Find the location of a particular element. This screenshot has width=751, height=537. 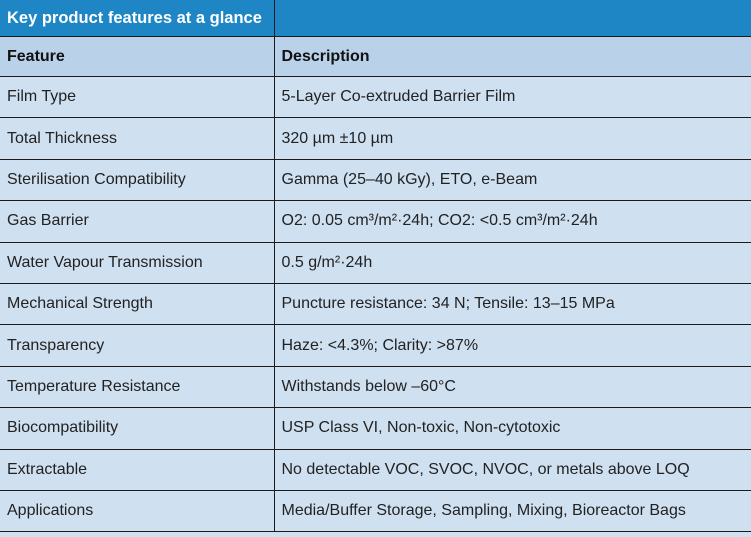

description-cell: Gamma (25–40 kGy), ETO, e-Beam is located at coordinates (512, 180).